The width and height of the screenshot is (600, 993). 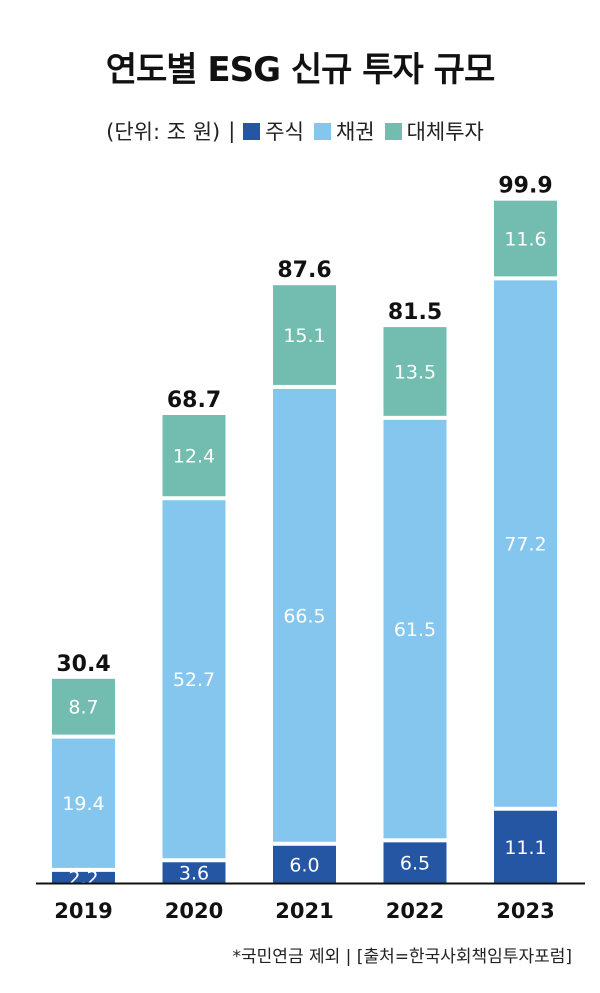 I want to click on value-label-bonds-2019: 19.4, so click(x=83, y=804).